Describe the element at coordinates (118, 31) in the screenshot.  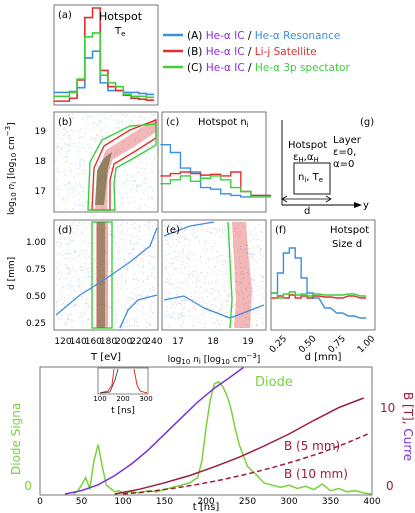
I see `panel-a-subtitle-main: T` at that location.